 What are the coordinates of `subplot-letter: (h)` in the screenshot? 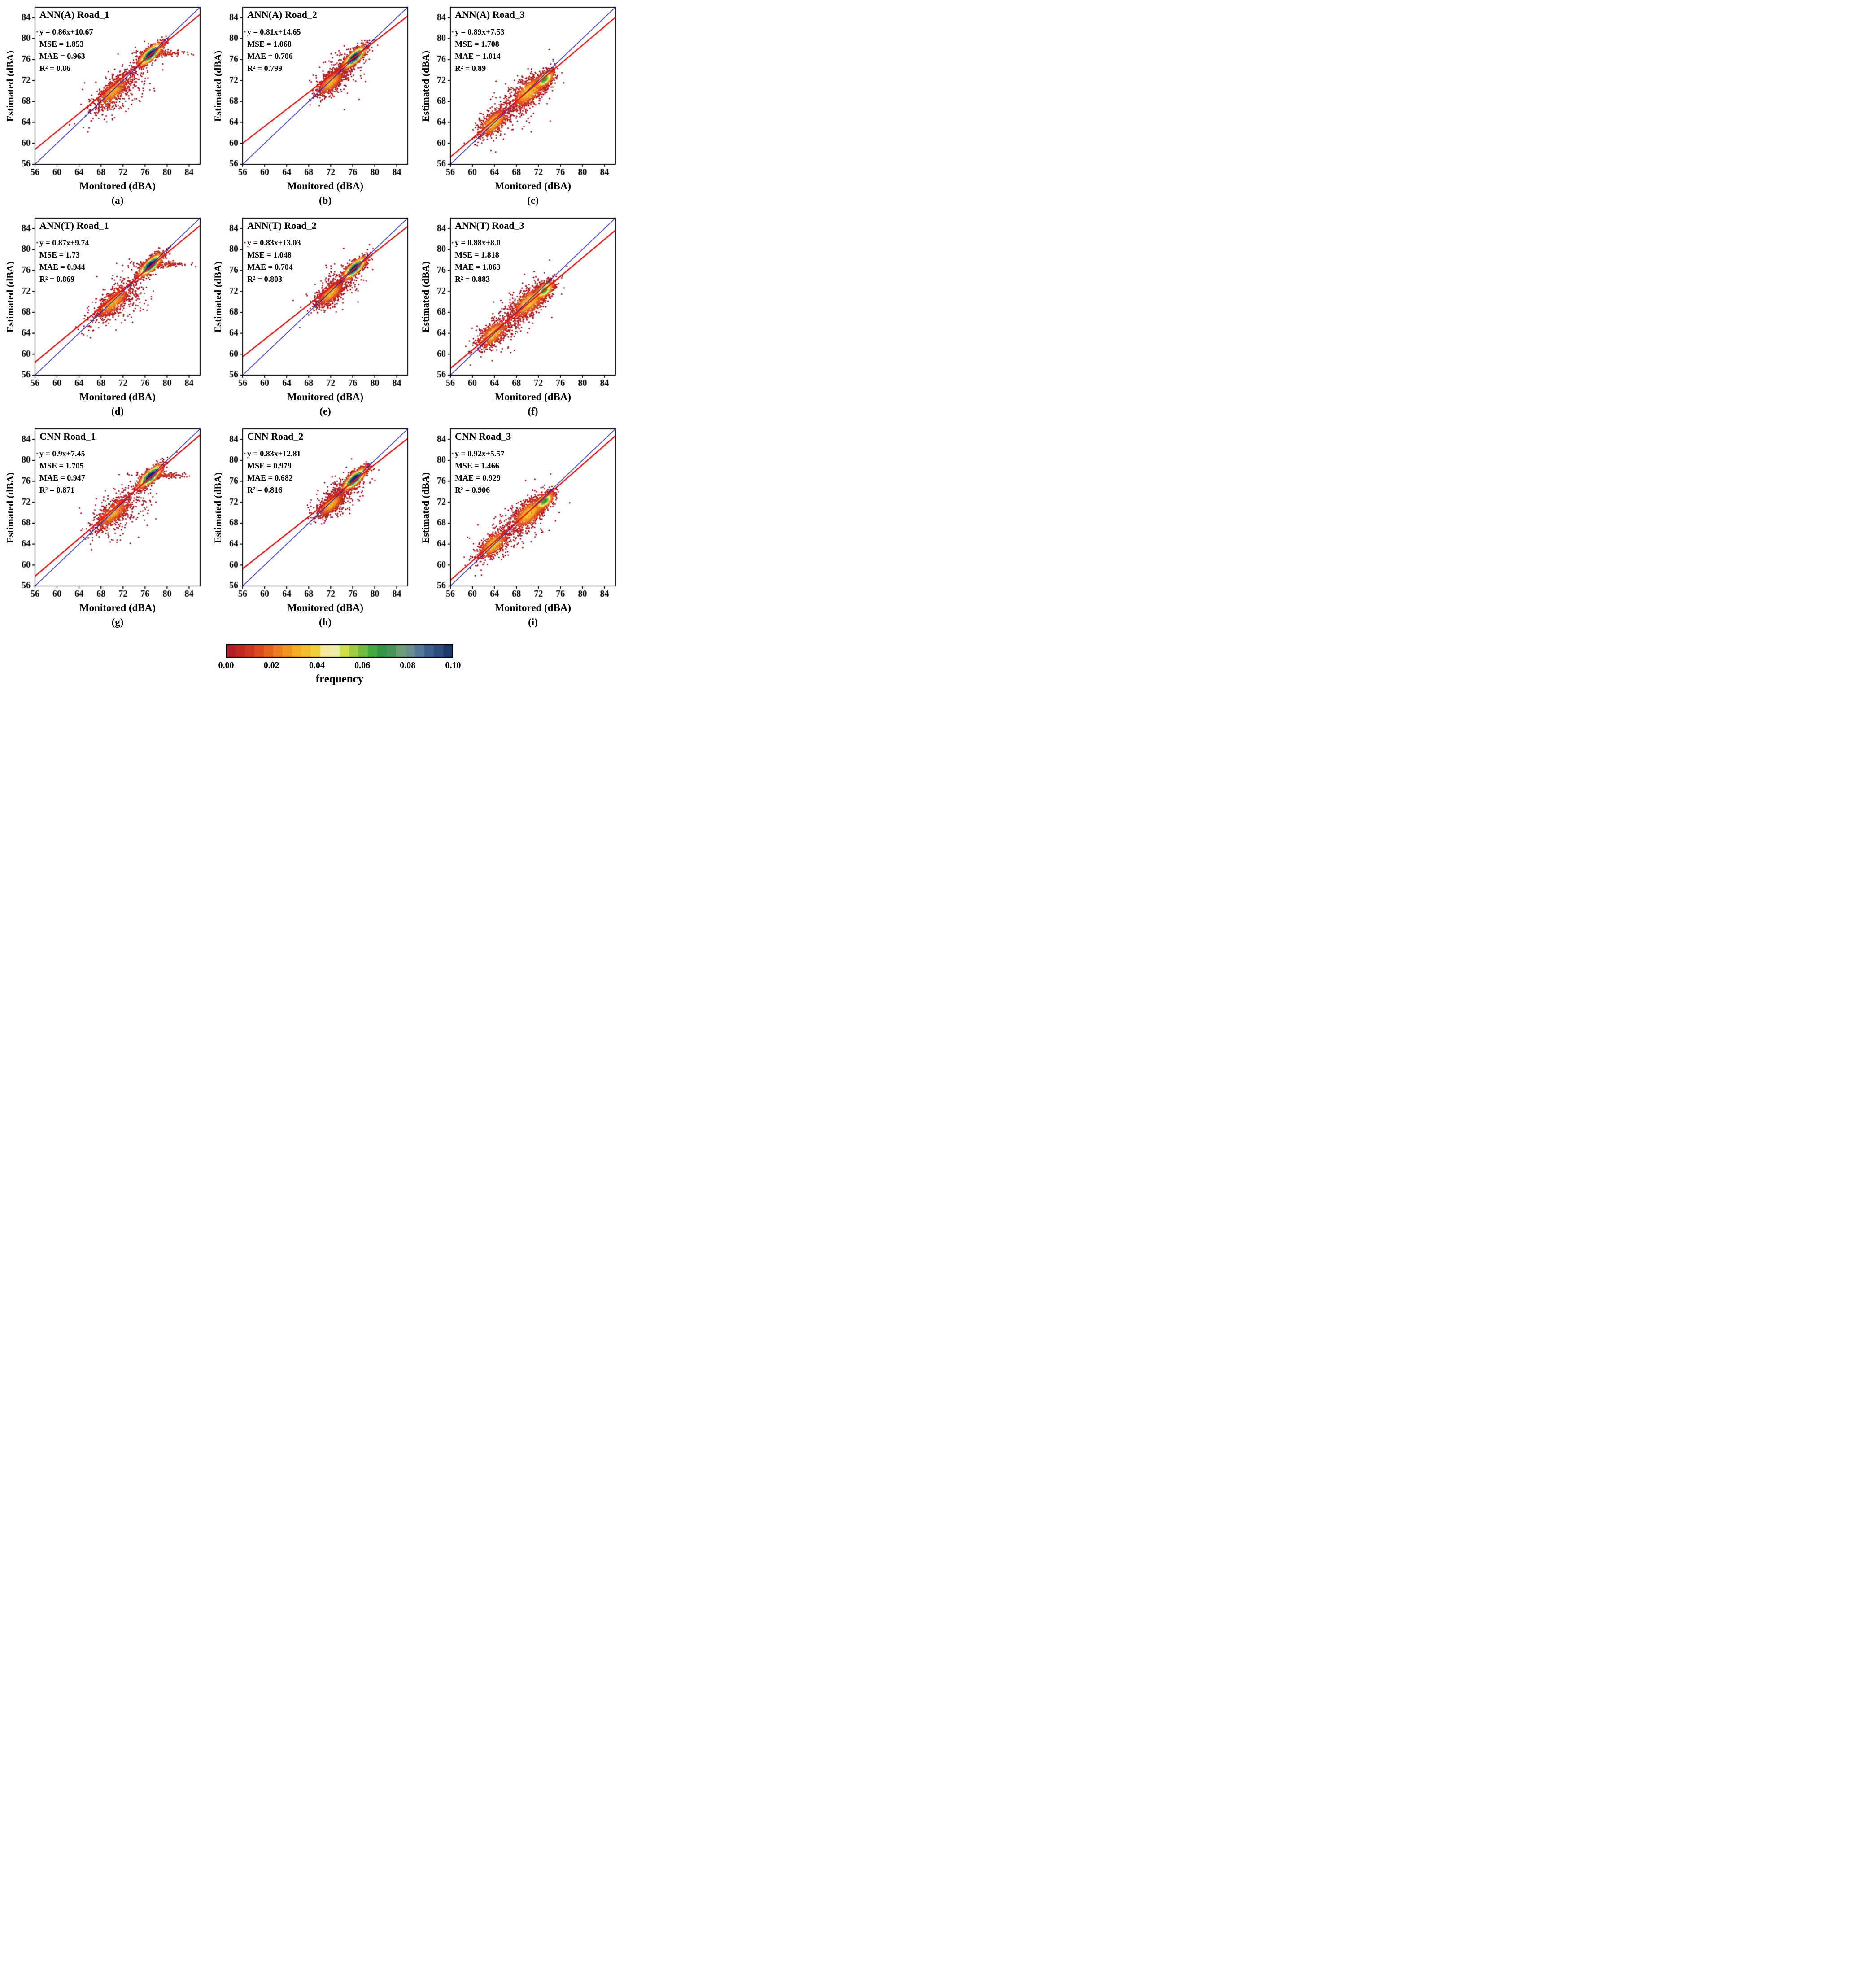 It's located at (325, 622).